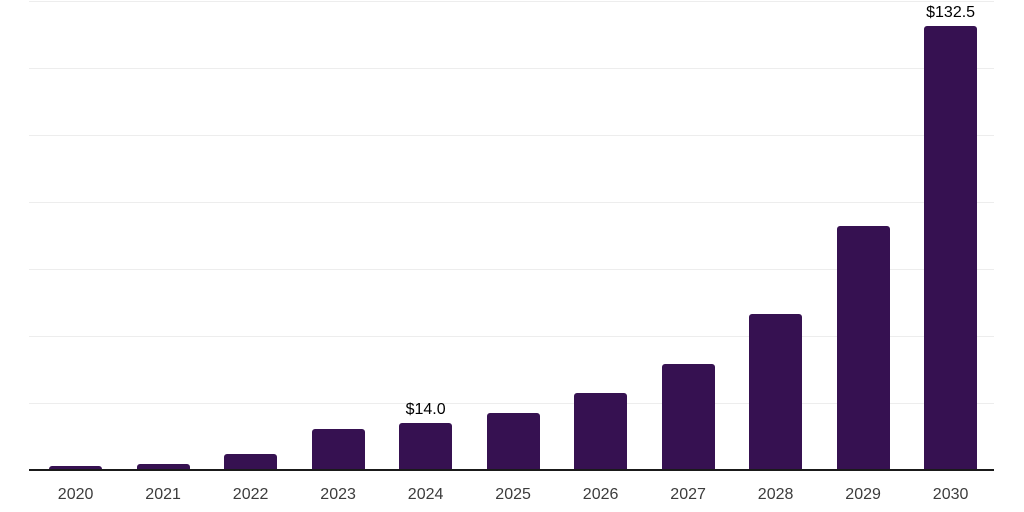 This screenshot has height=512, width=1024. I want to click on bar-2024, so click(426, 446).